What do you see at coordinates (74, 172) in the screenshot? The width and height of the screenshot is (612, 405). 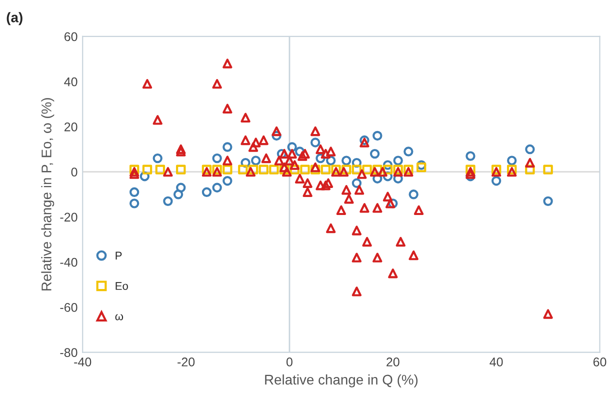 I see `y-tick-label: 0` at bounding box center [74, 172].